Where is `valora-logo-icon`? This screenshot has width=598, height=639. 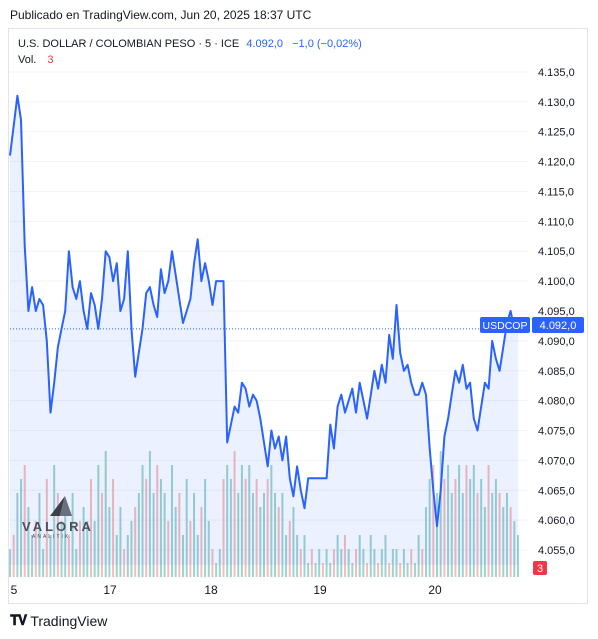
valora-logo-icon is located at coordinates (61, 506).